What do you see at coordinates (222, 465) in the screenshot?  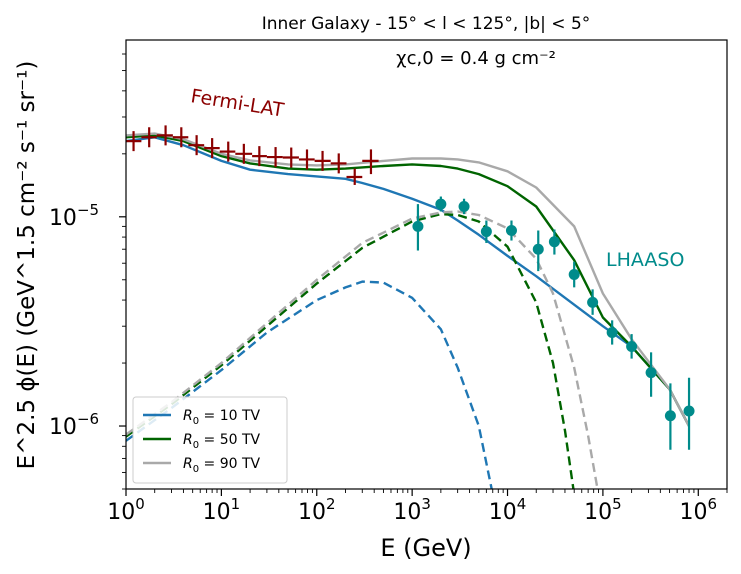 I see `legend-label: R0 = 90 TV` at bounding box center [222, 465].